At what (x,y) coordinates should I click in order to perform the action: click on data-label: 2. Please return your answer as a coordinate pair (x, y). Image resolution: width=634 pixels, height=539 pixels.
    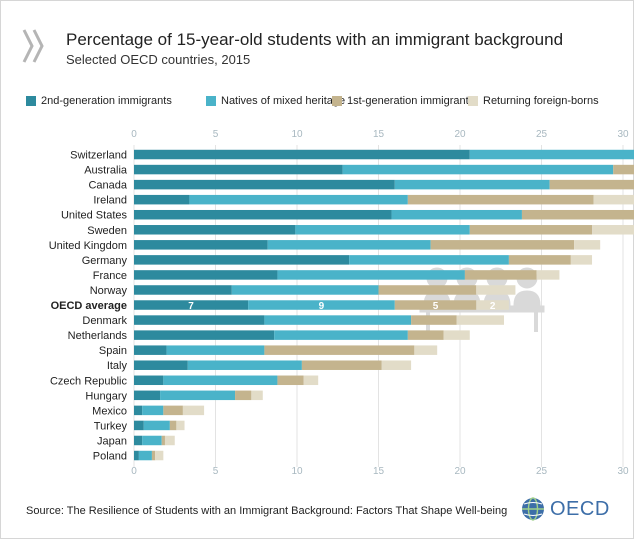
    Looking at the image, I should click on (493, 306).